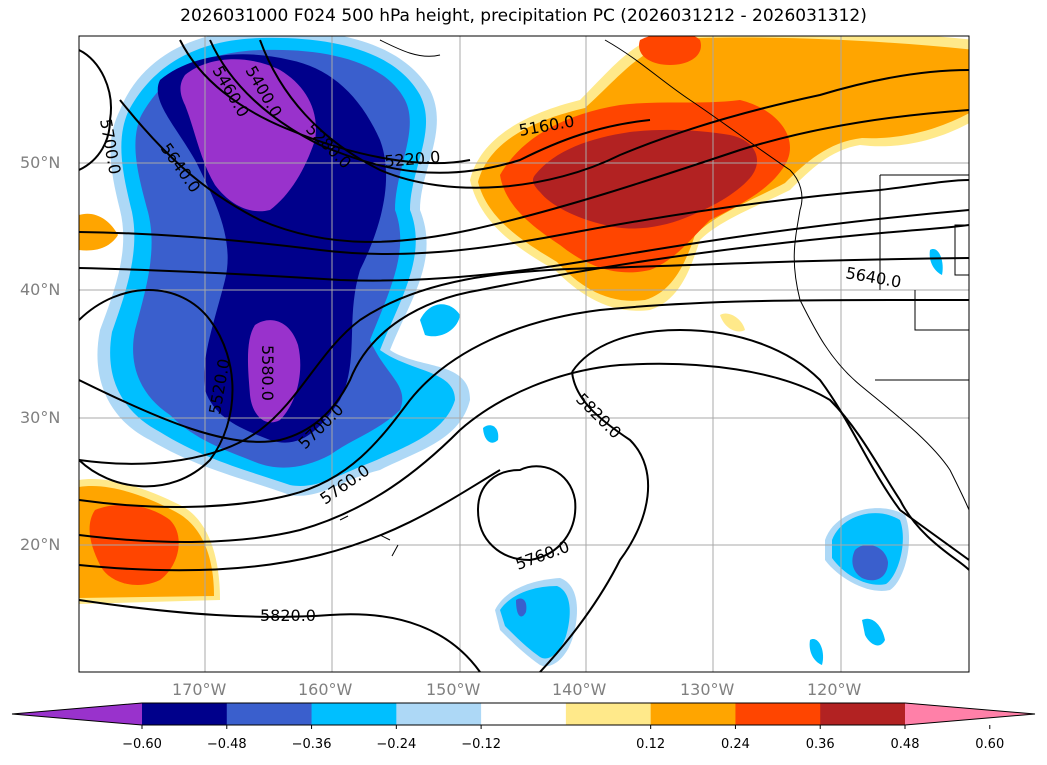 The height and width of the screenshot is (765, 1047). I want to click on lon-label-170w: 170°W, so click(199, 689).